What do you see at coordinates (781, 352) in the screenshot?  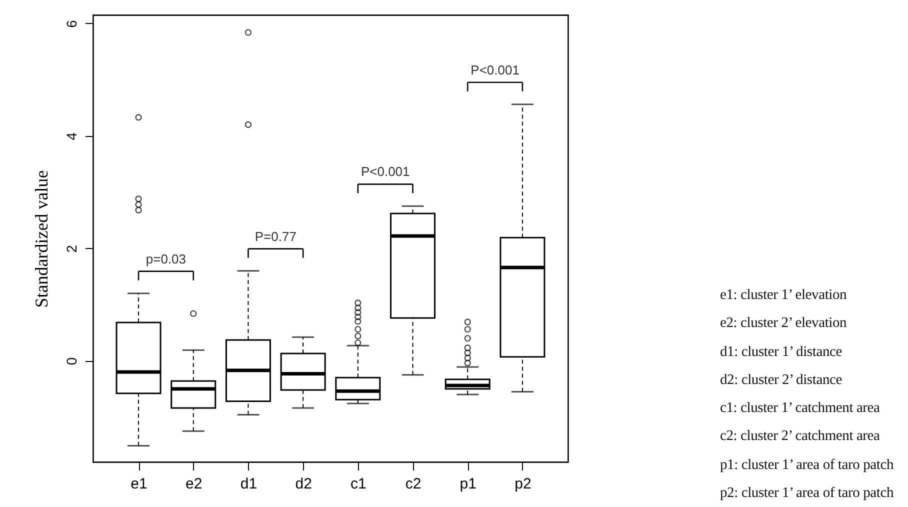 I see `text: d1: cluster 1’ distance` at bounding box center [781, 352].